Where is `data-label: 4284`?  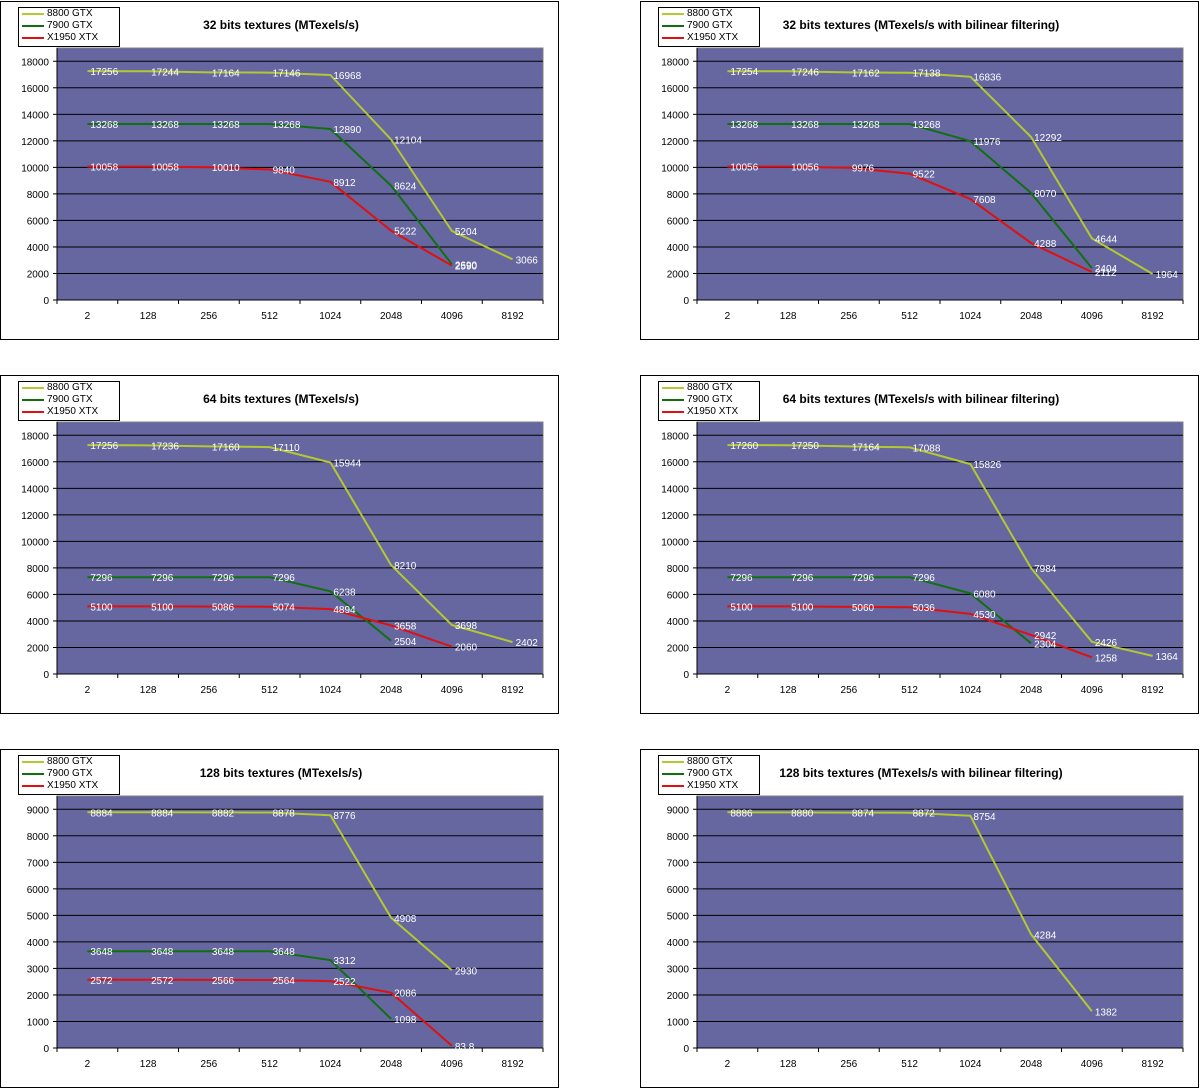 data-label: 4284 is located at coordinates (1045, 935).